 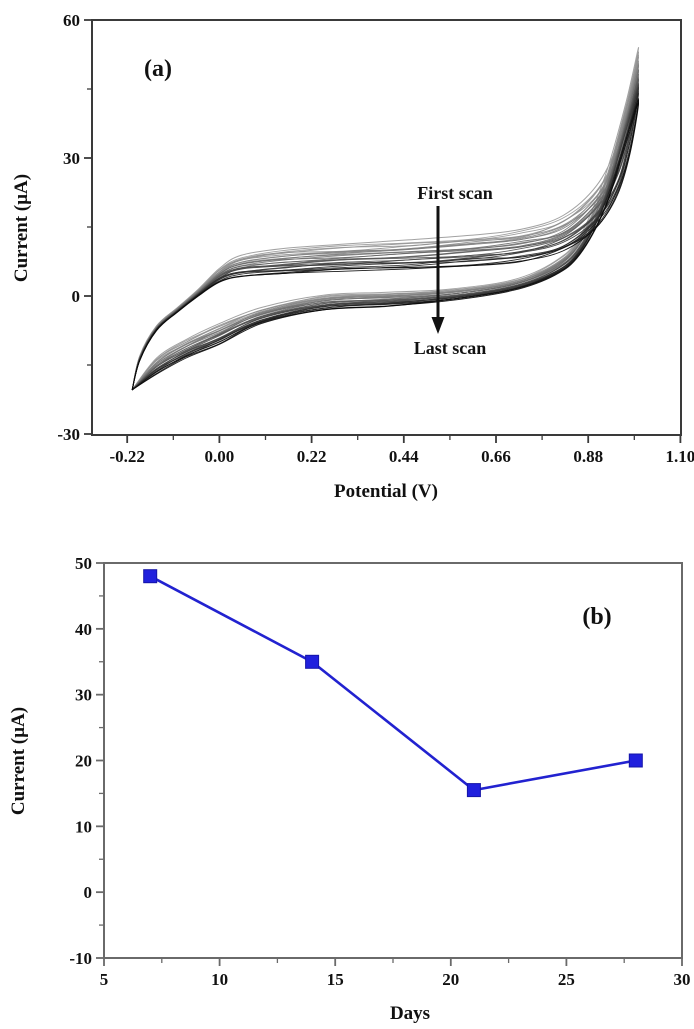 I want to click on panel-b-y-axis-label: Current (µA), so click(x=18, y=761).